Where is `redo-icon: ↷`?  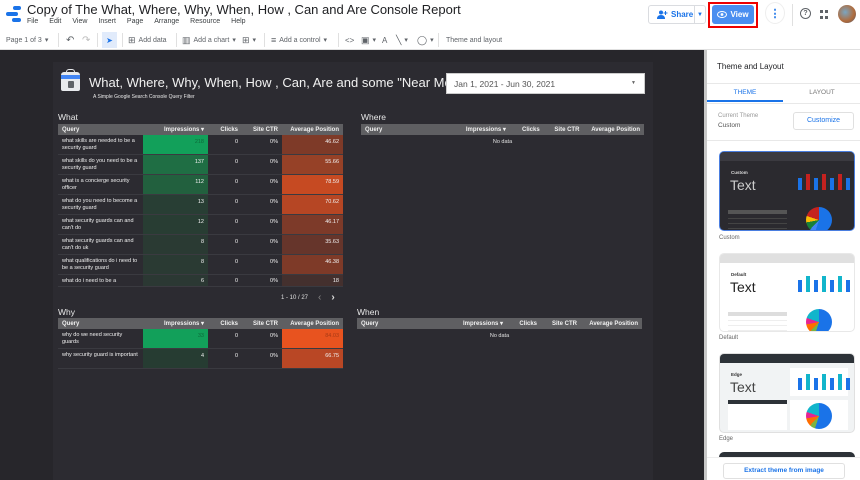 redo-icon: ↷ is located at coordinates (86, 40).